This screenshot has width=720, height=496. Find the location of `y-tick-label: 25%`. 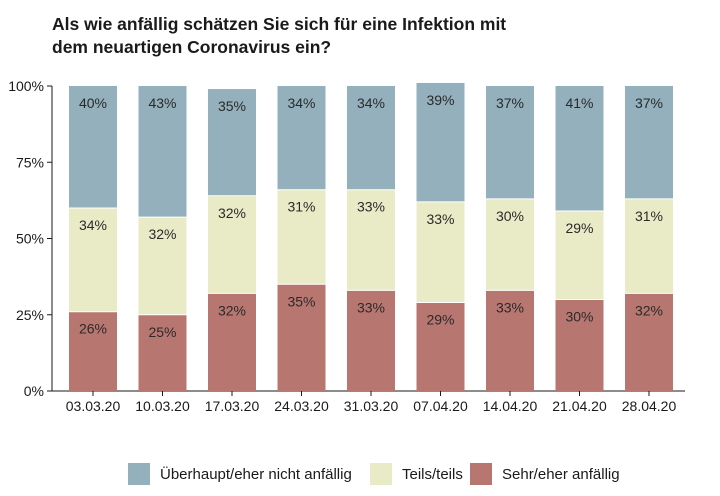

y-tick-label: 25% is located at coordinates (30, 315).